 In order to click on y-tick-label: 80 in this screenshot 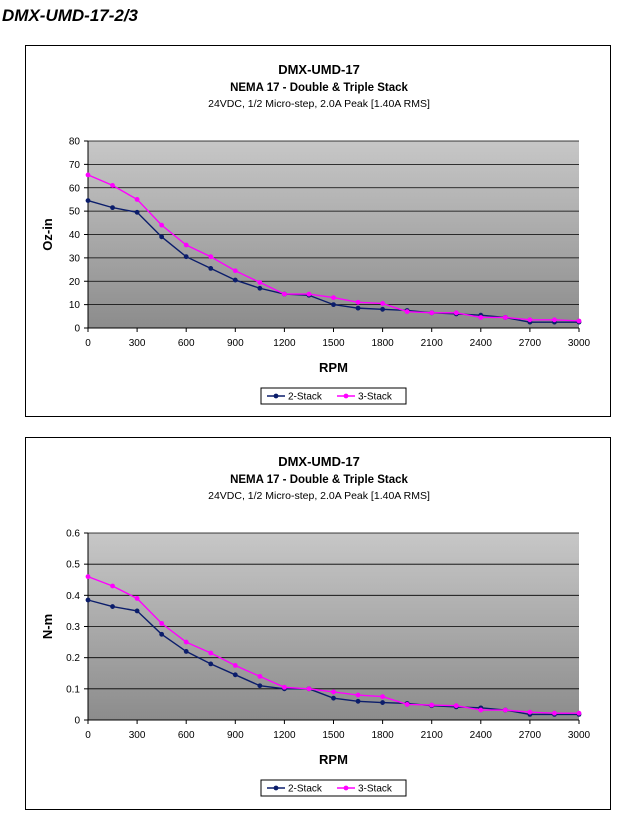, I will do `click(75, 142)`.